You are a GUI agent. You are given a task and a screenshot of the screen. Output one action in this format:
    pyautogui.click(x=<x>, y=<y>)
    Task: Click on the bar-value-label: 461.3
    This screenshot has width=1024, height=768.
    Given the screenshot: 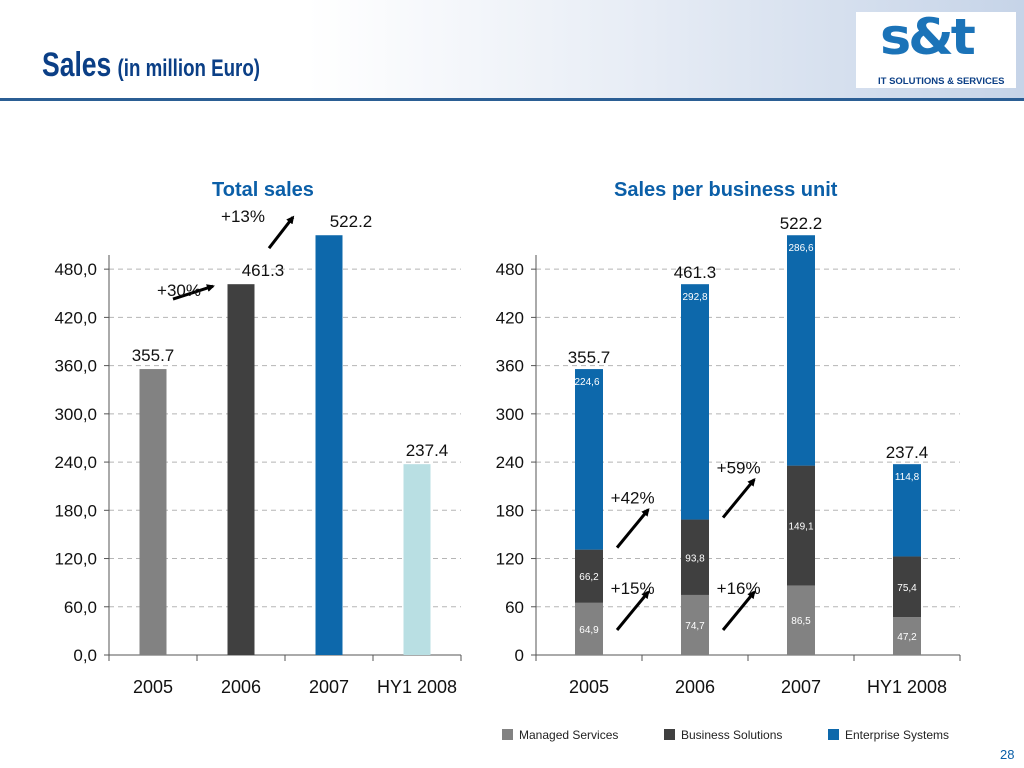 What is the action you would take?
    pyautogui.click(x=263, y=270)
    